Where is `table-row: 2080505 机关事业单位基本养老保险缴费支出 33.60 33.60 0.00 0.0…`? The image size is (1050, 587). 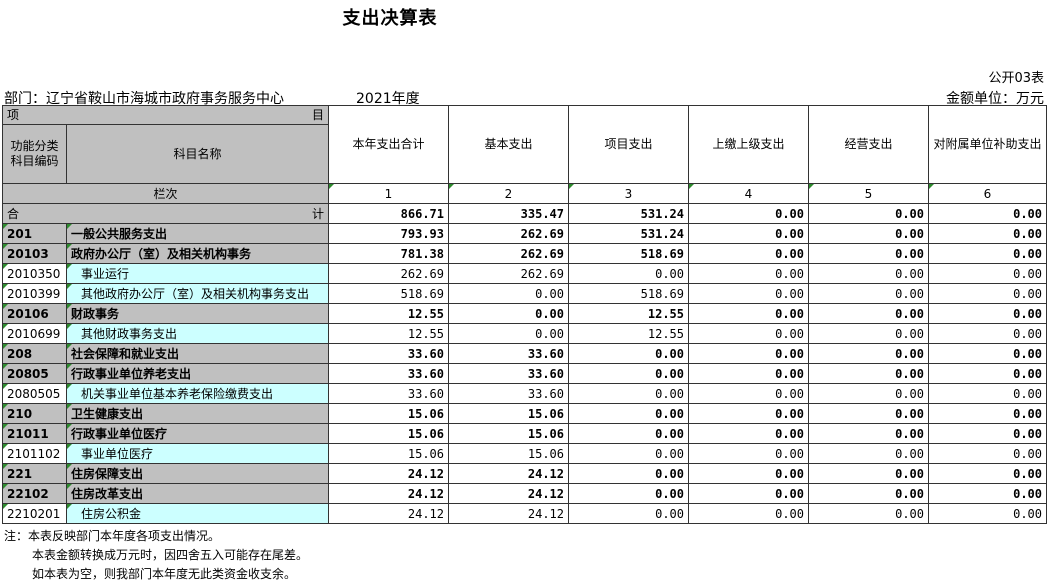
table-row: 2080505 机关事业单位基本养老保险缴费支出 33.60 33.60 0.00 0.0… is located at coordinates (524, 393).